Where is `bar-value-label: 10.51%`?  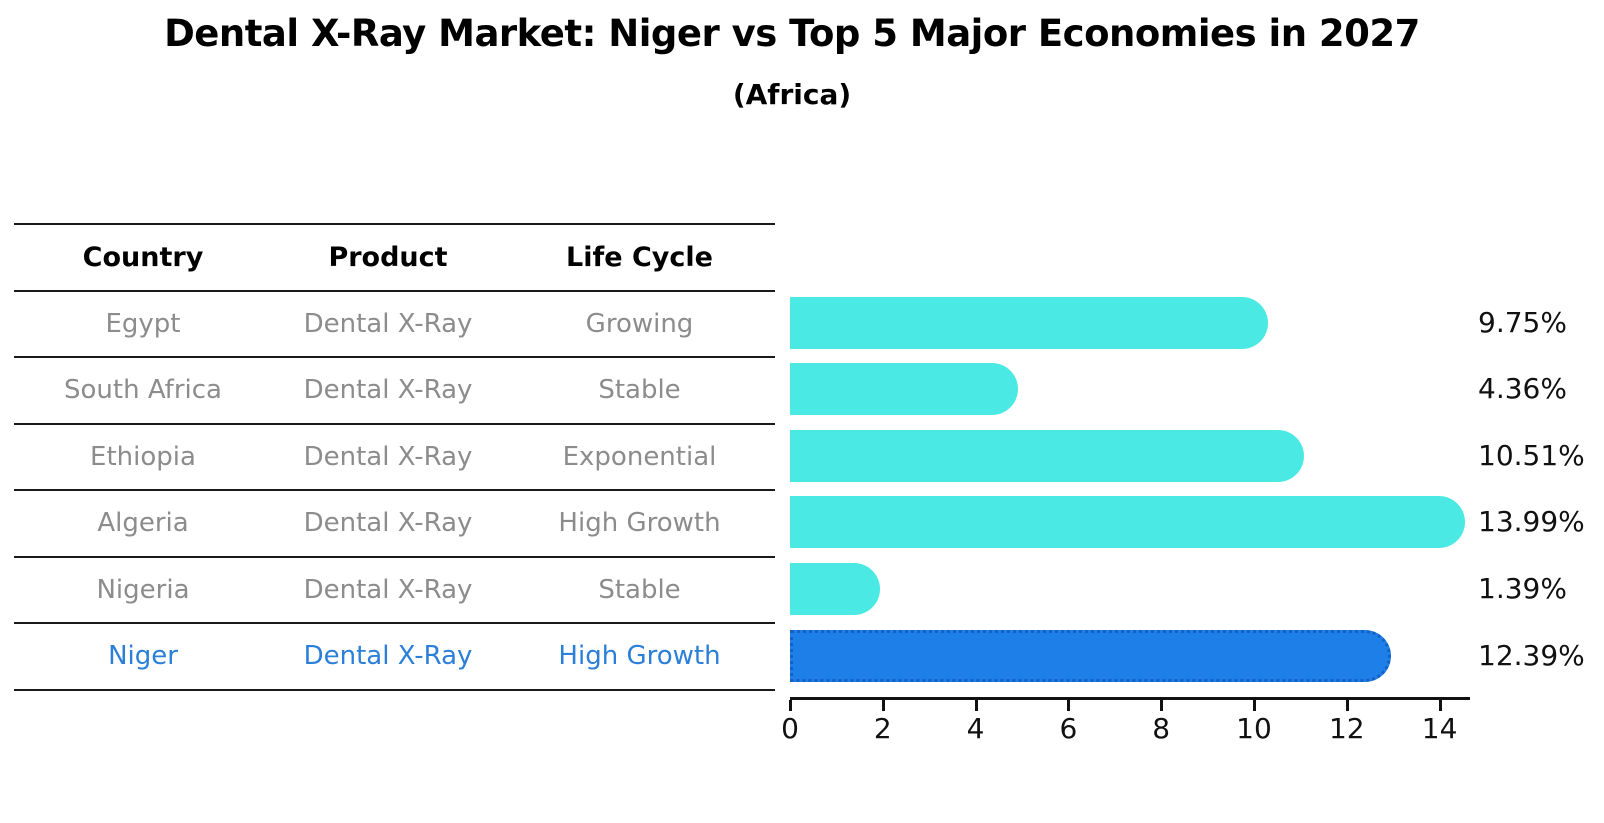
bar-value-label: 10.51% is located at coordinates (1531, 455).